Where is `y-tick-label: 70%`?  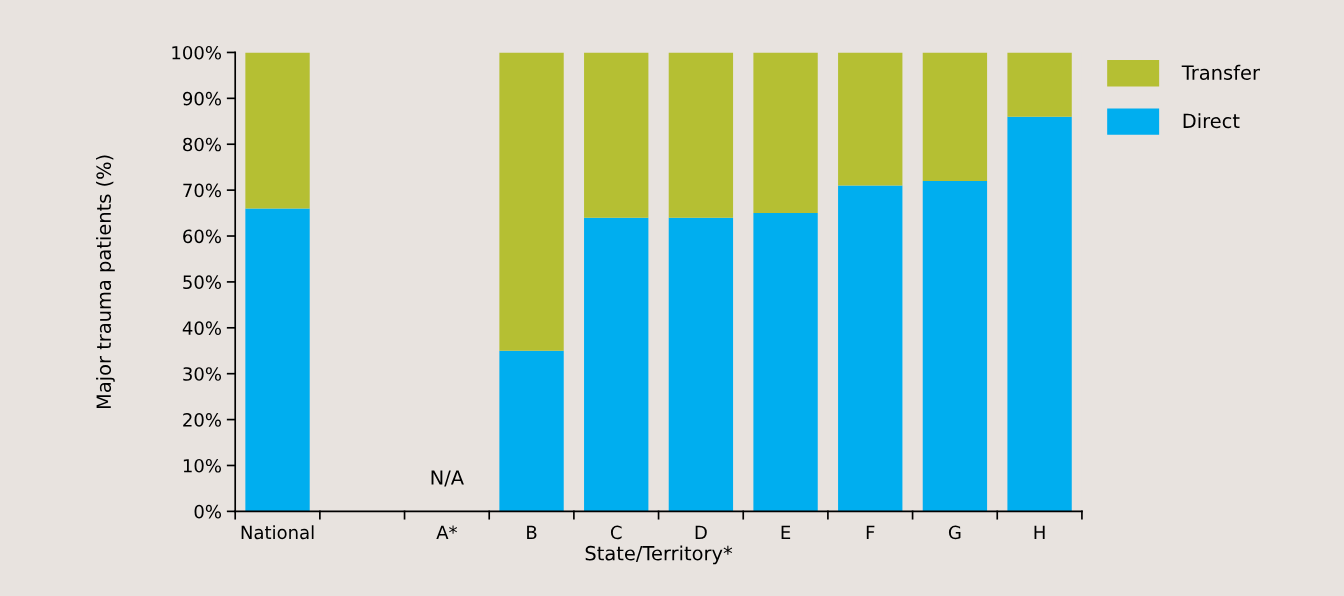
y-tick-label: 70% is located at coordinates (202, 190).